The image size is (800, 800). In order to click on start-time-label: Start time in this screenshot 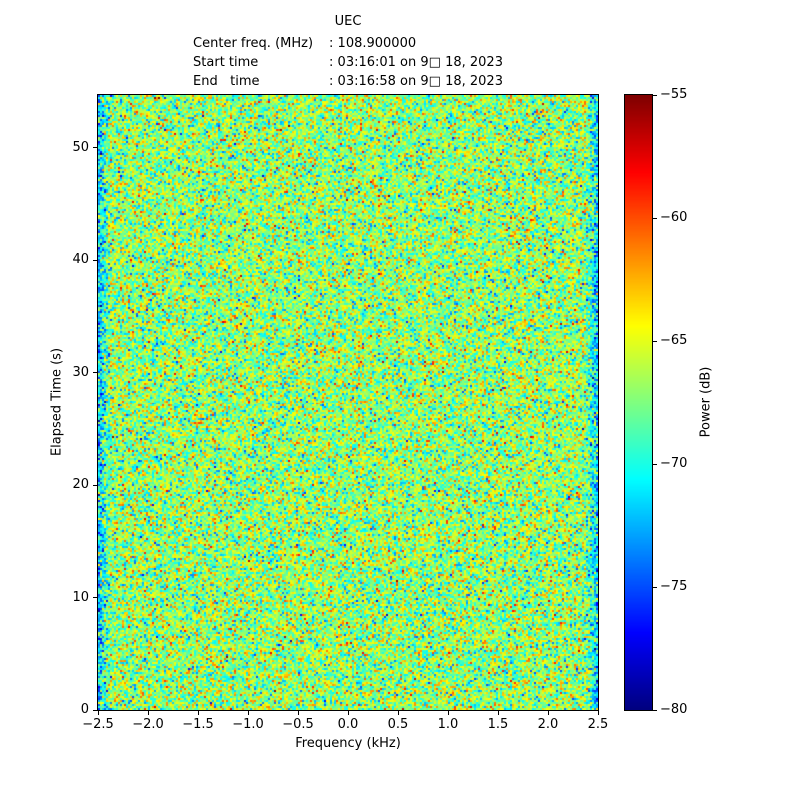, I will do `click(226, 62)`.